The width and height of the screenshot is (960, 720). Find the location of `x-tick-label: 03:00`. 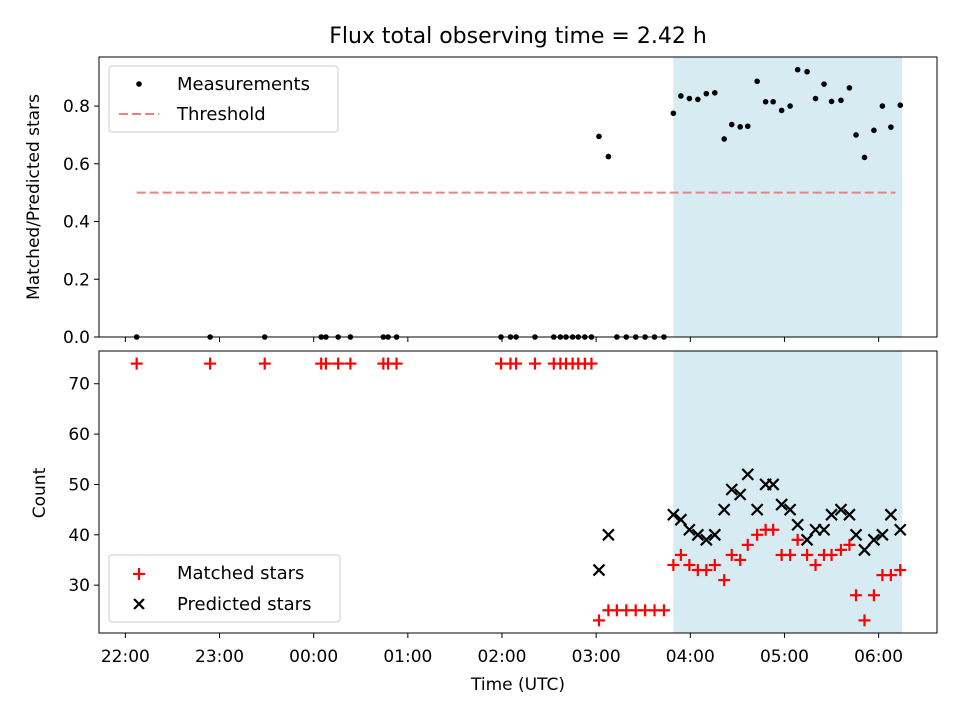

x-tick-label: 03:00 is located at coordinates (596, 657).